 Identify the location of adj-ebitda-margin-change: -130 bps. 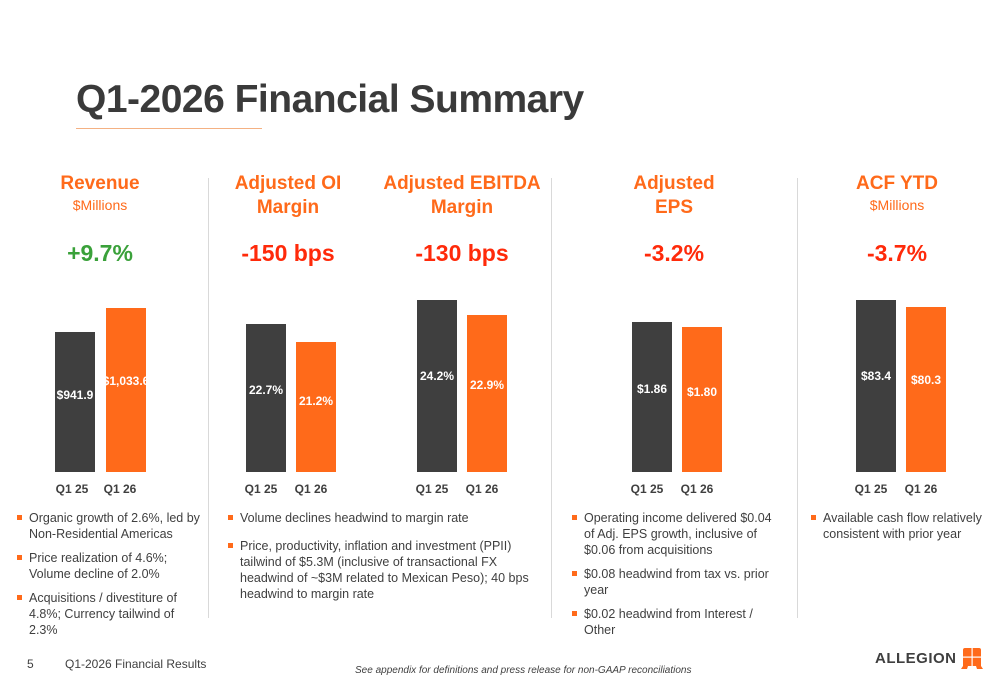
(462, 253).